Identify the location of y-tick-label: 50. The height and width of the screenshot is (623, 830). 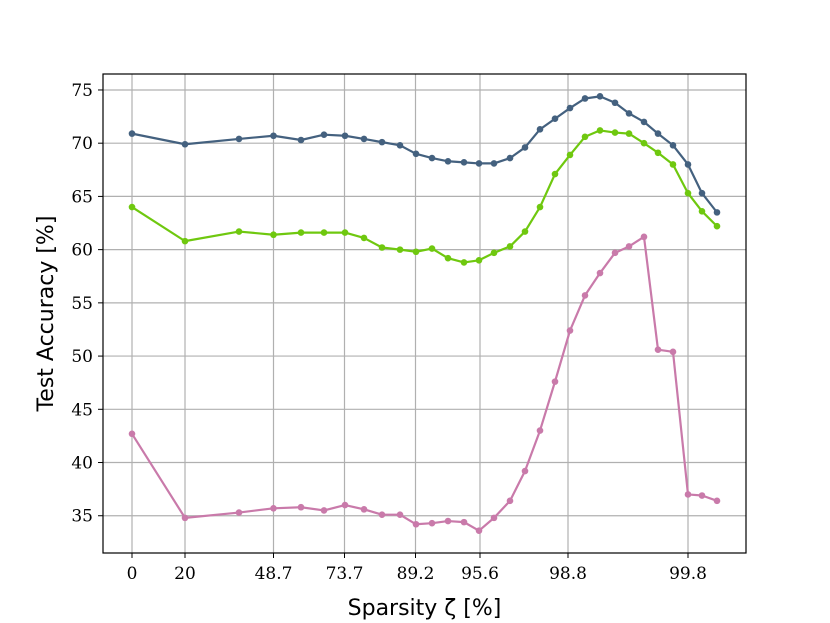
(82, 357).